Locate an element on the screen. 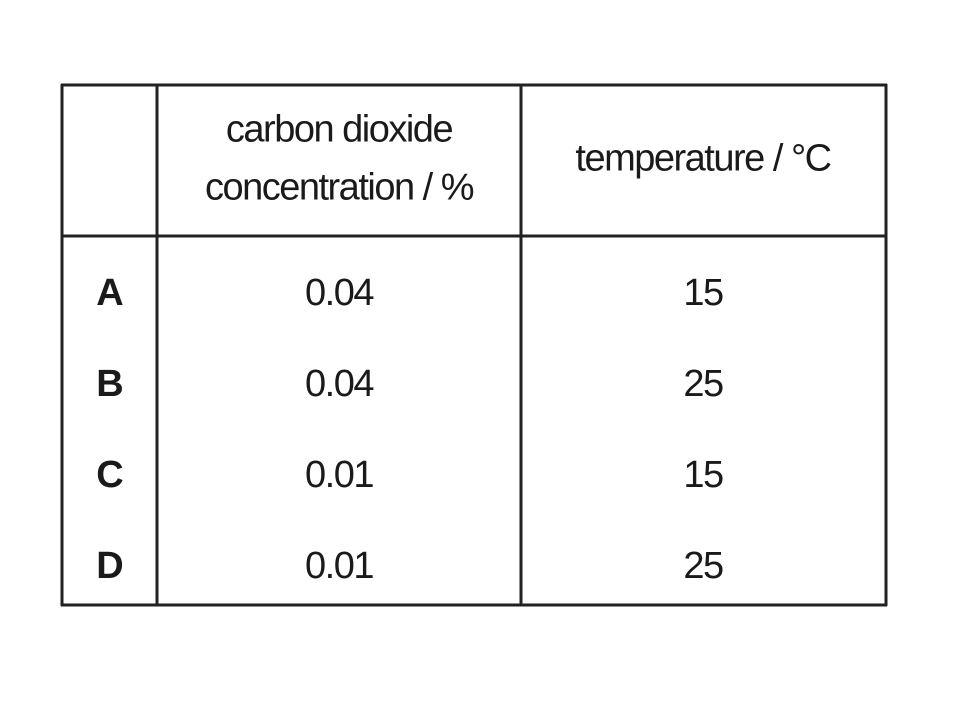 The image size is (960, 720). header-cell: carbon dioxide is located at coordinates (339, 130).